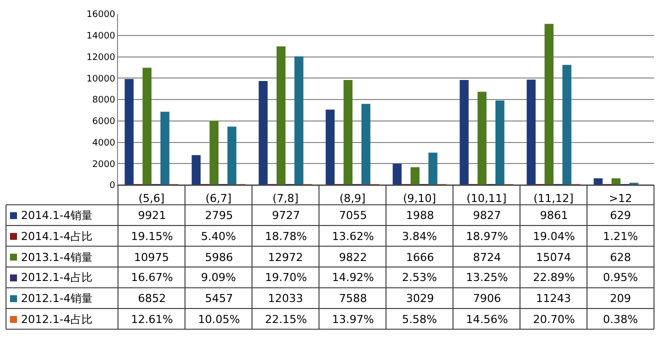  What do you see at coordinates (286, 277) in the screenshot?
I see `data-label: 19.70%` at bounding box center [286, 277].